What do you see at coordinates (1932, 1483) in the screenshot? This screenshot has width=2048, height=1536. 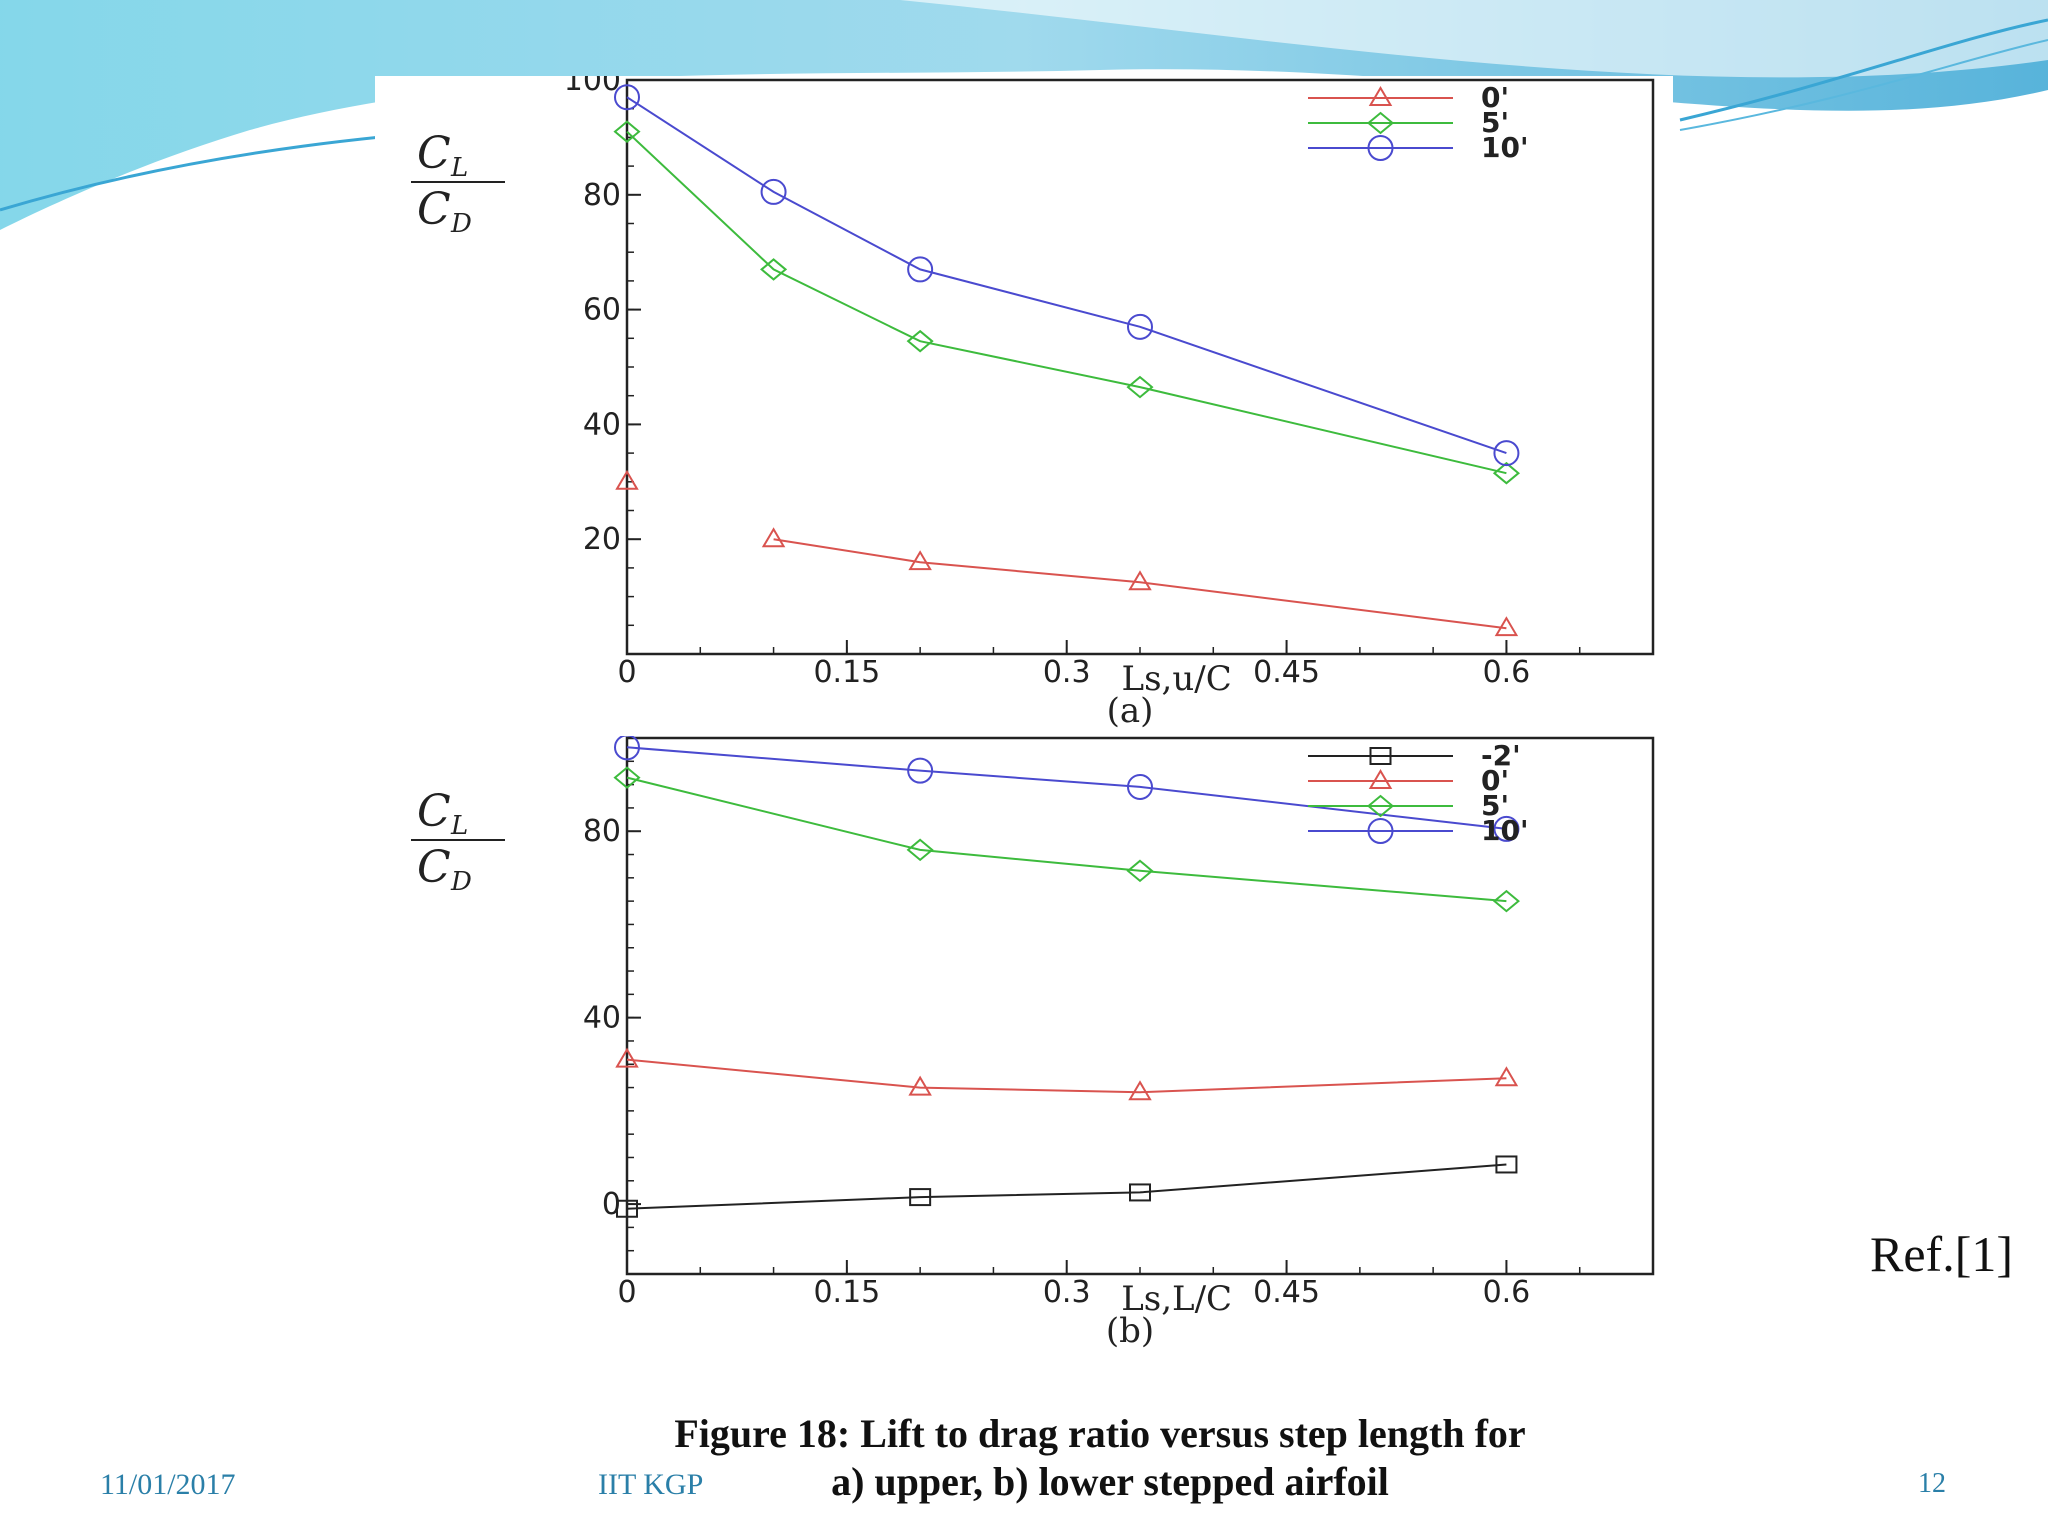 I see `slide-number: 12` at bounding box center [1932, 1483].